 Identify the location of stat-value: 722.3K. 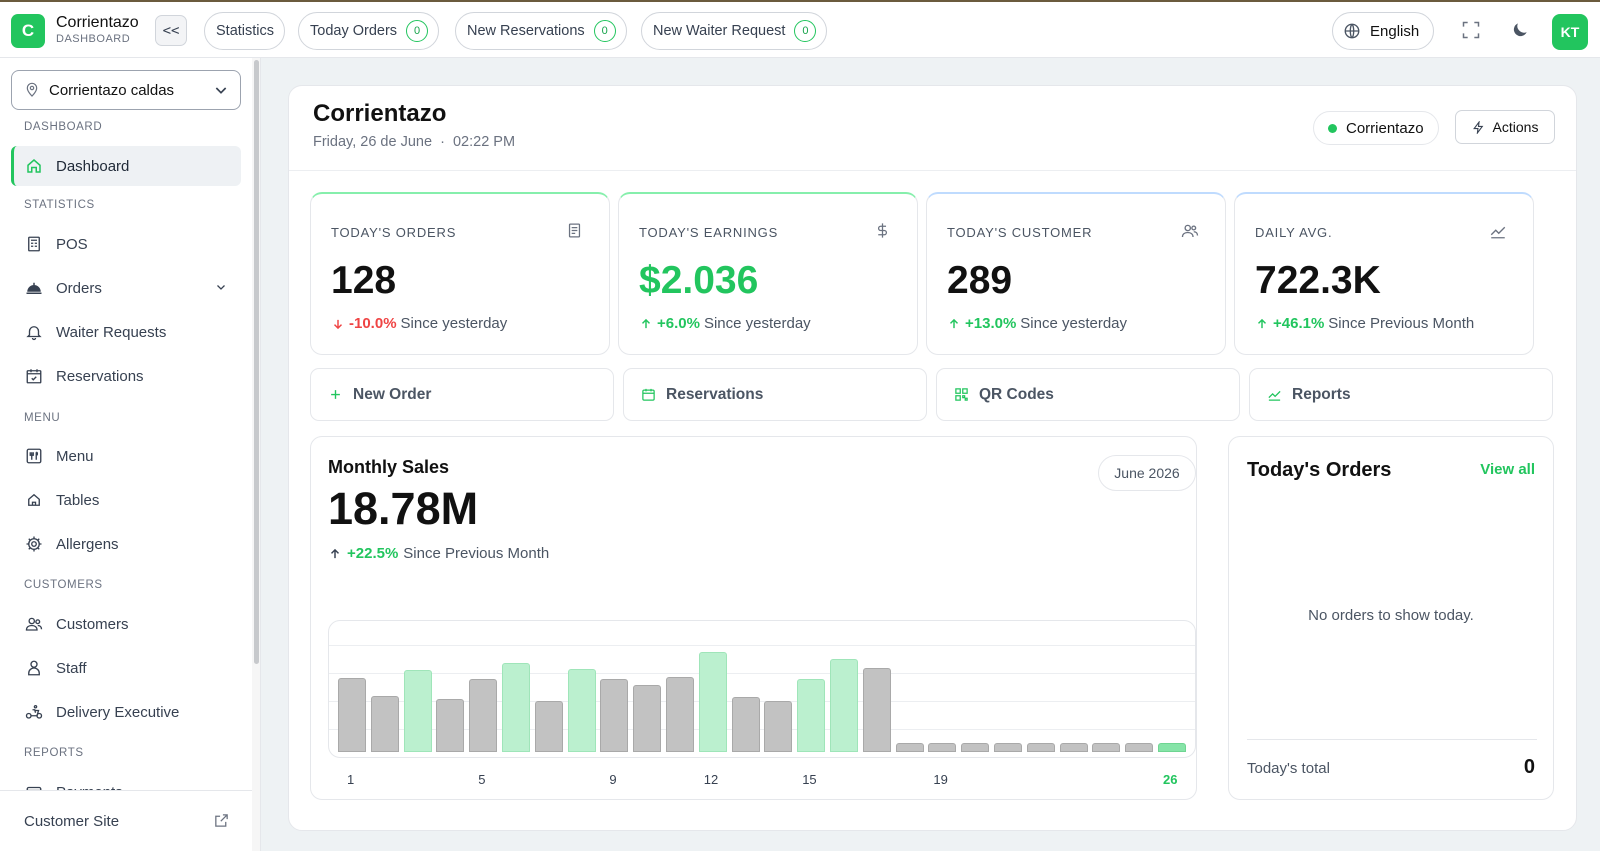
(1318, 280).